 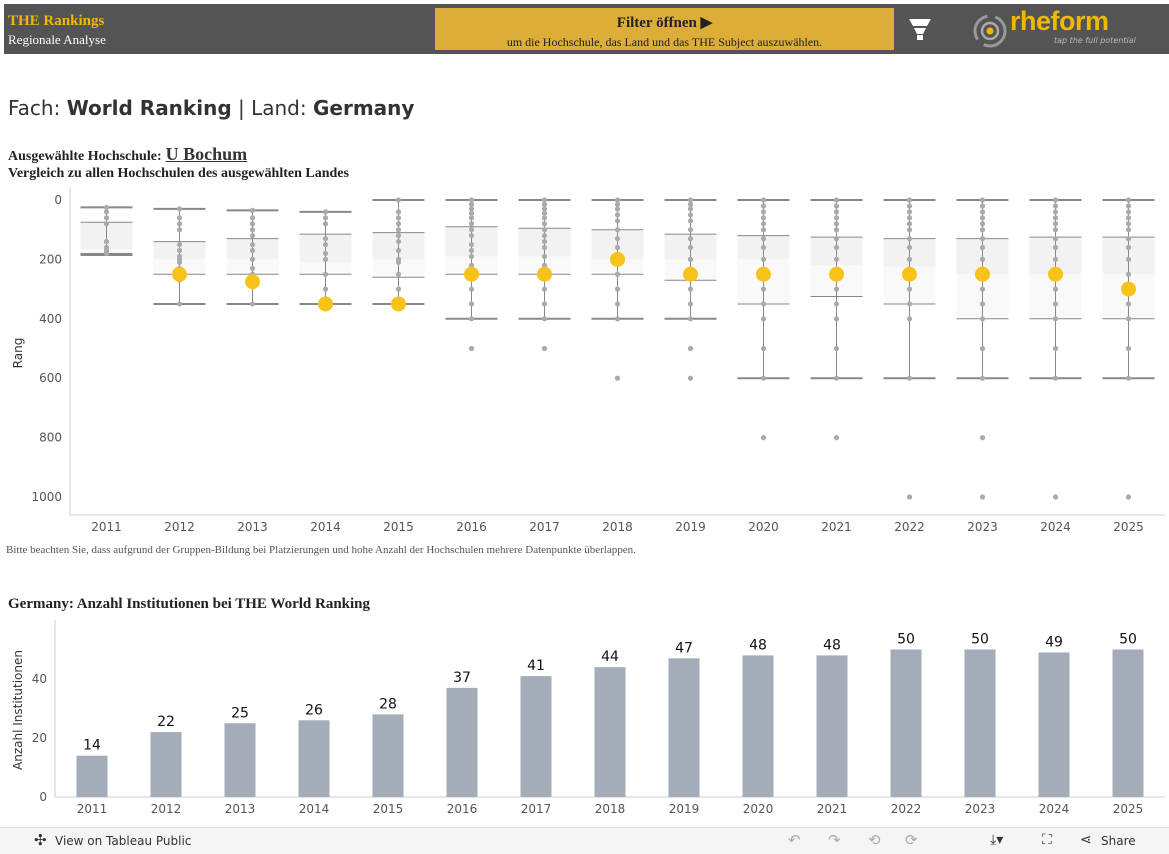 I want to click on land-label: | Land:, so click(x=272, y=108).